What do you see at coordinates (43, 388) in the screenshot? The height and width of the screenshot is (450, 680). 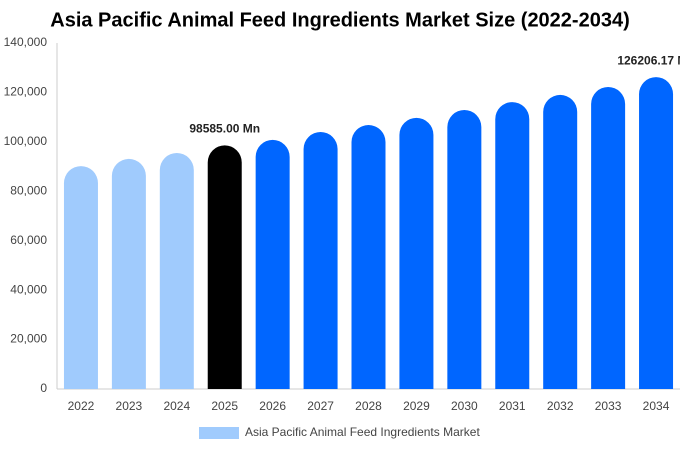 I see `y-tick-label: 0` at bounding box center [43, 388].